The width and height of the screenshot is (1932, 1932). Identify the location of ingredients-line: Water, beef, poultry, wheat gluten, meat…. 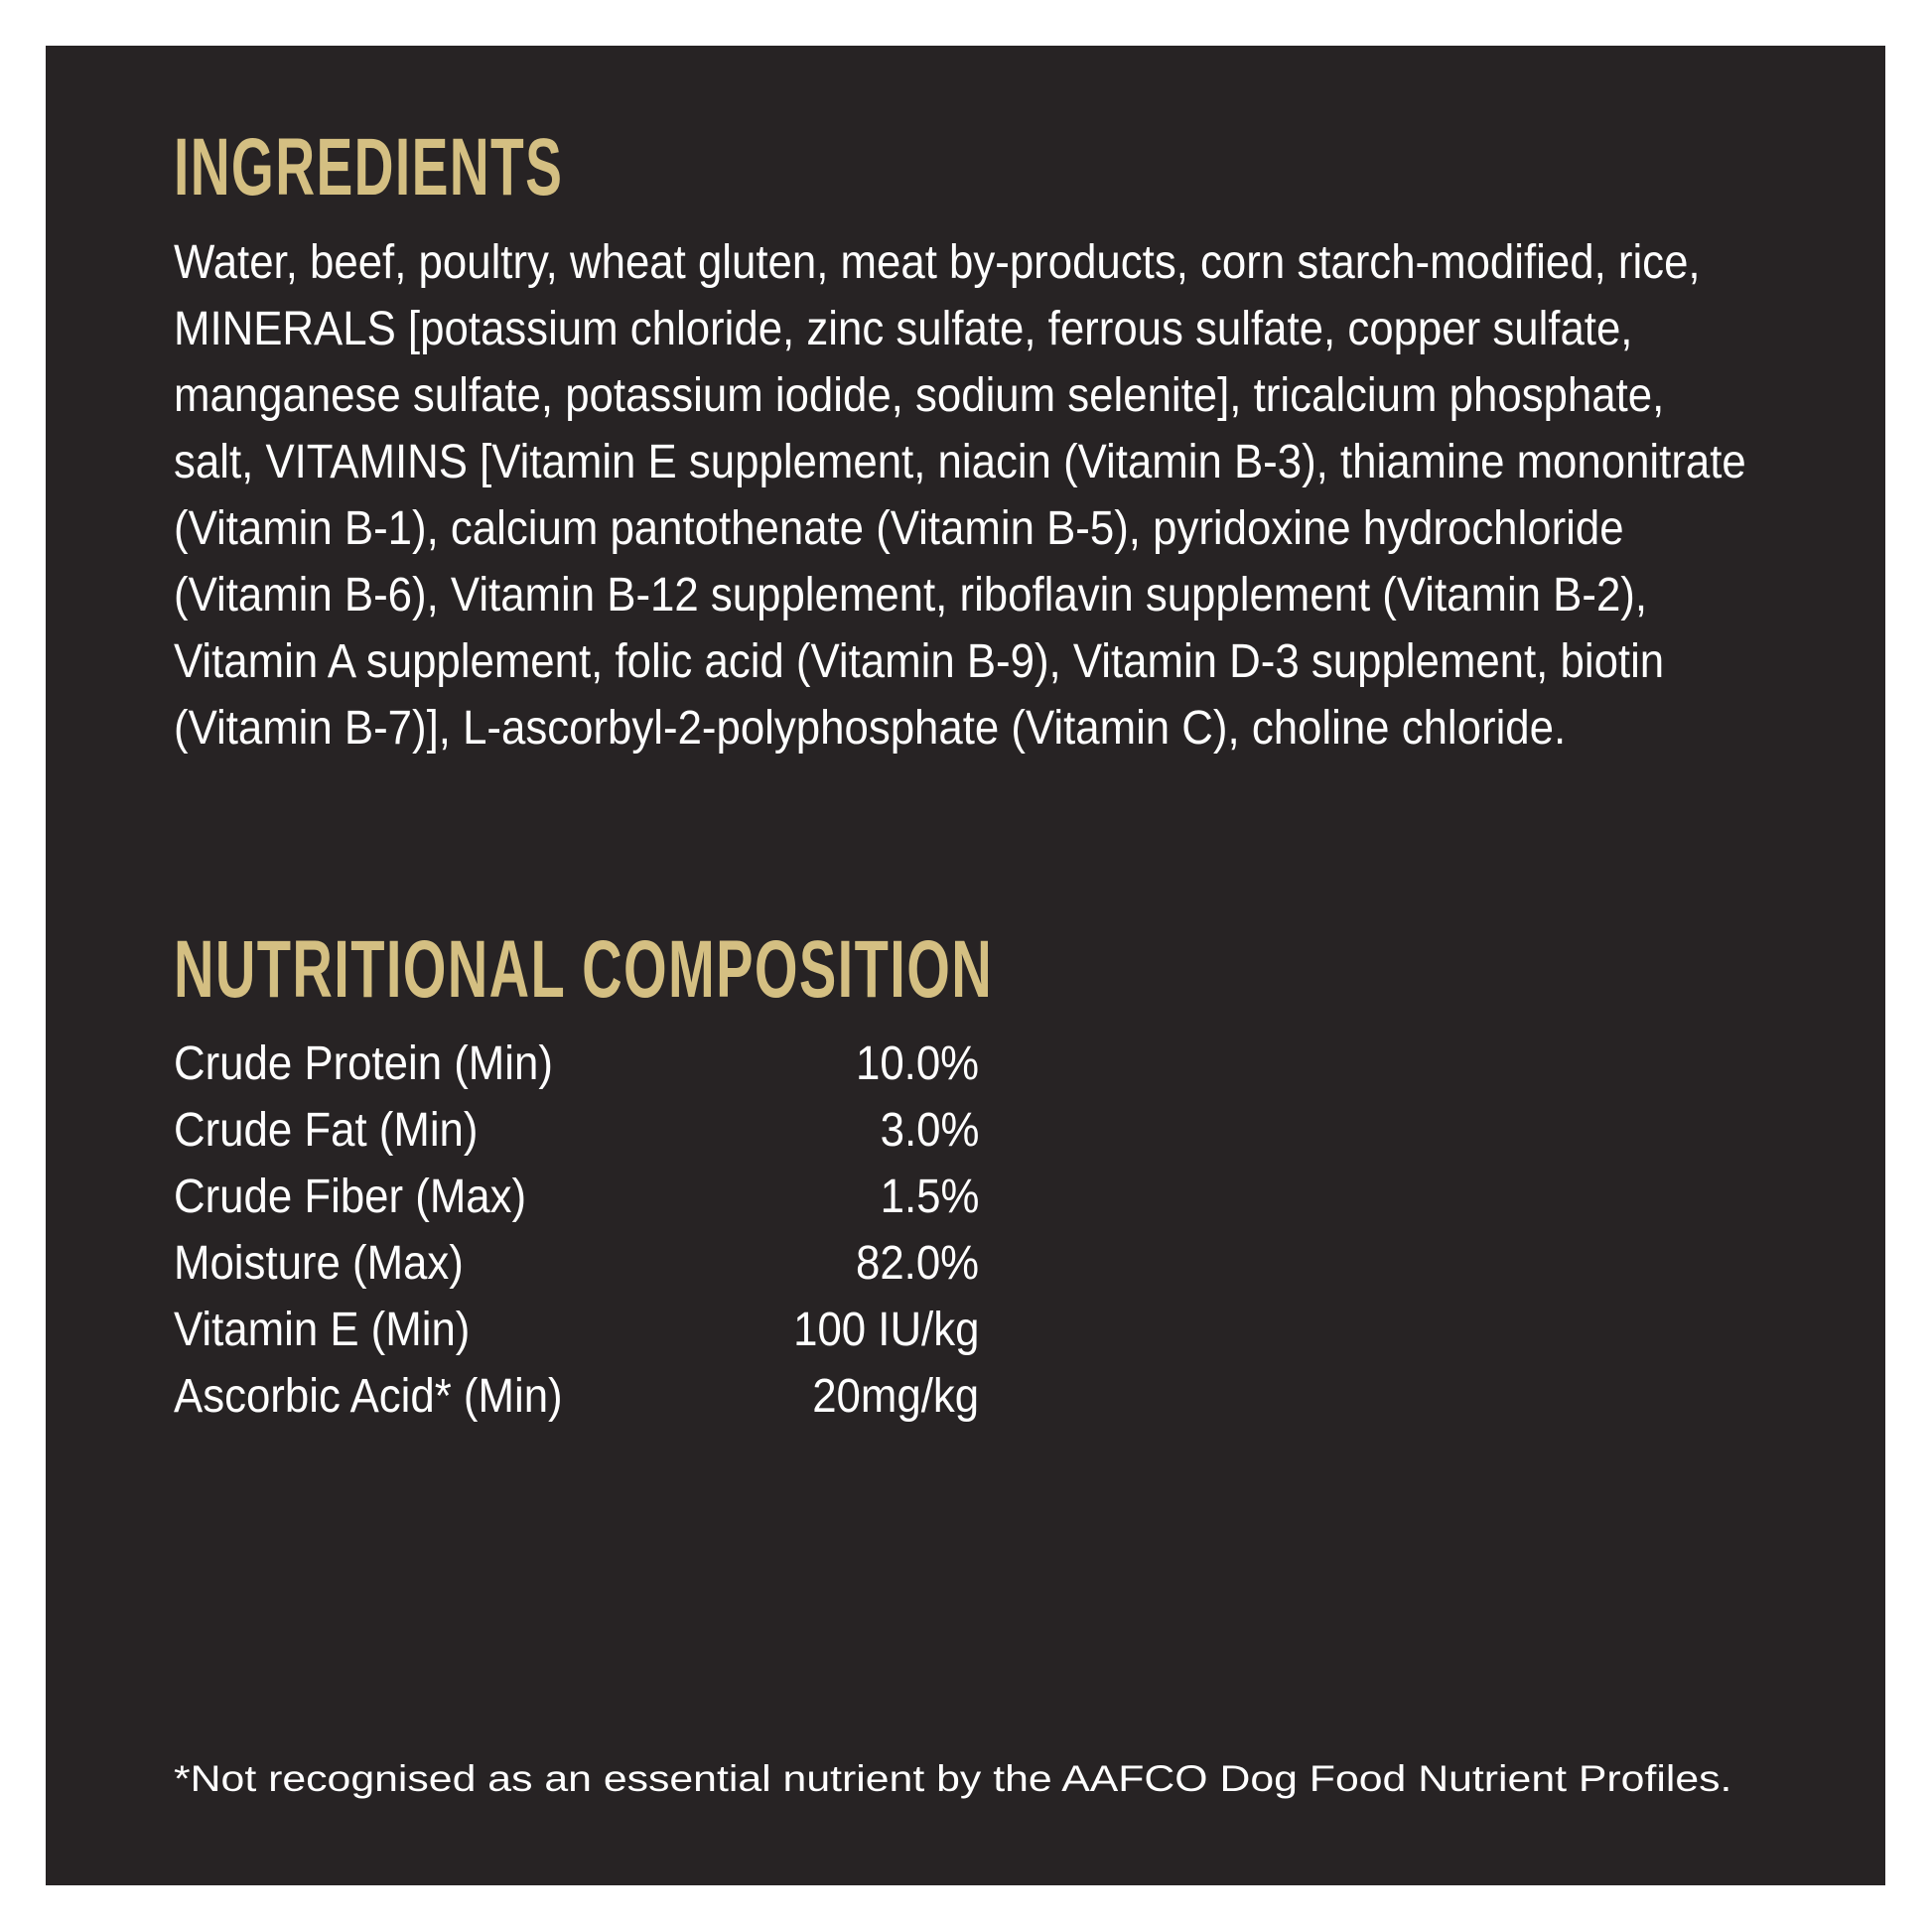
(938, 263).